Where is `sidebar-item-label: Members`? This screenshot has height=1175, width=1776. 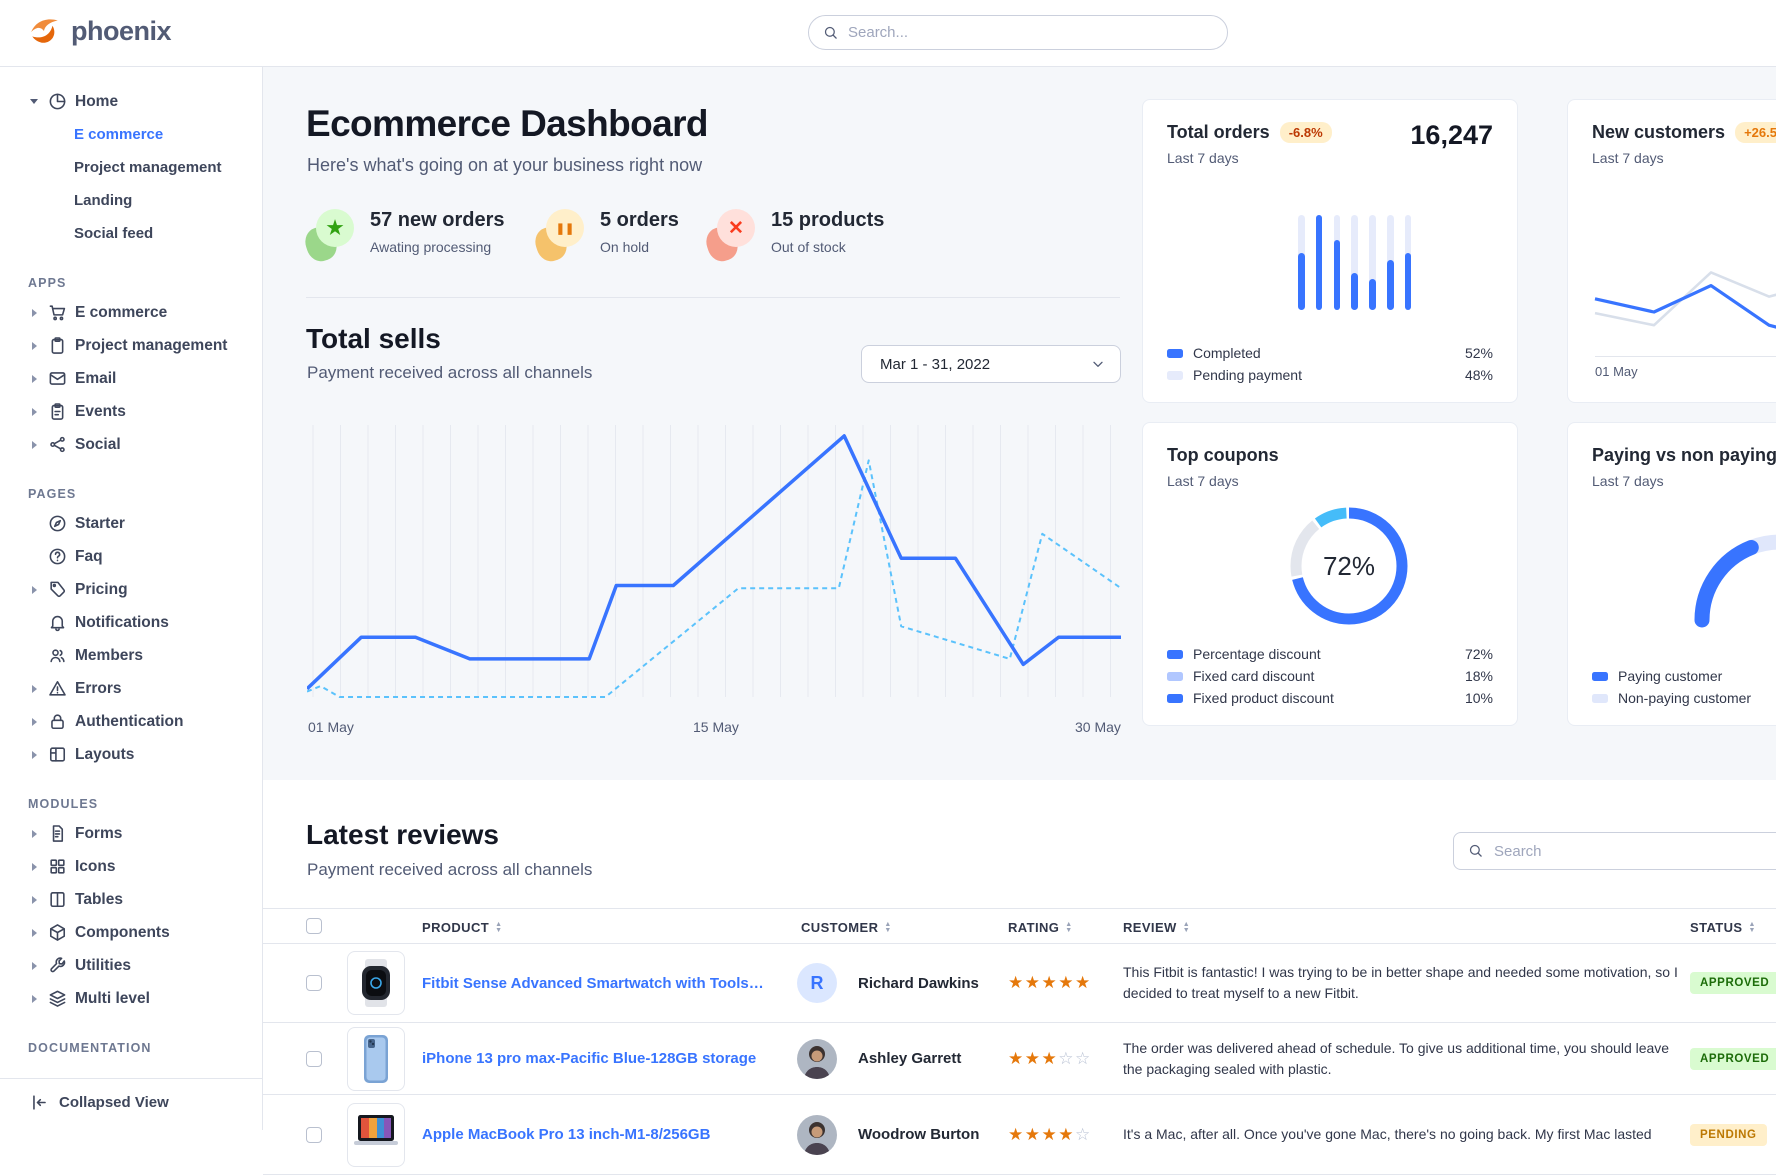
sidebar-item-label: Members is located at coordinates (109, 655).